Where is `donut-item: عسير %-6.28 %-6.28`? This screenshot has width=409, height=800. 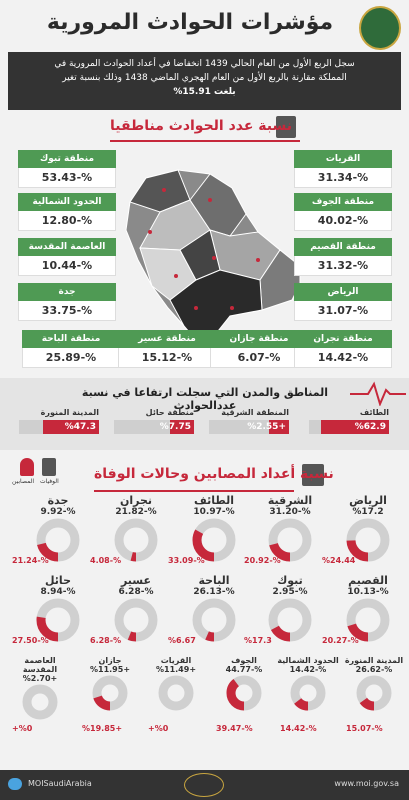 donut-item: عسير %-6.28 %-6.28 is located at coordinates (132, 612).